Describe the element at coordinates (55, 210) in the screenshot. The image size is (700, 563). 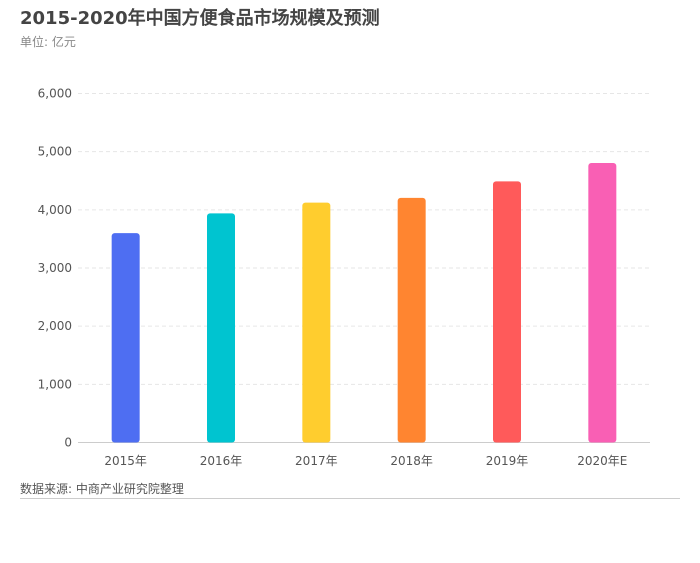
I see `y-tick-label: 4,000` at that location.